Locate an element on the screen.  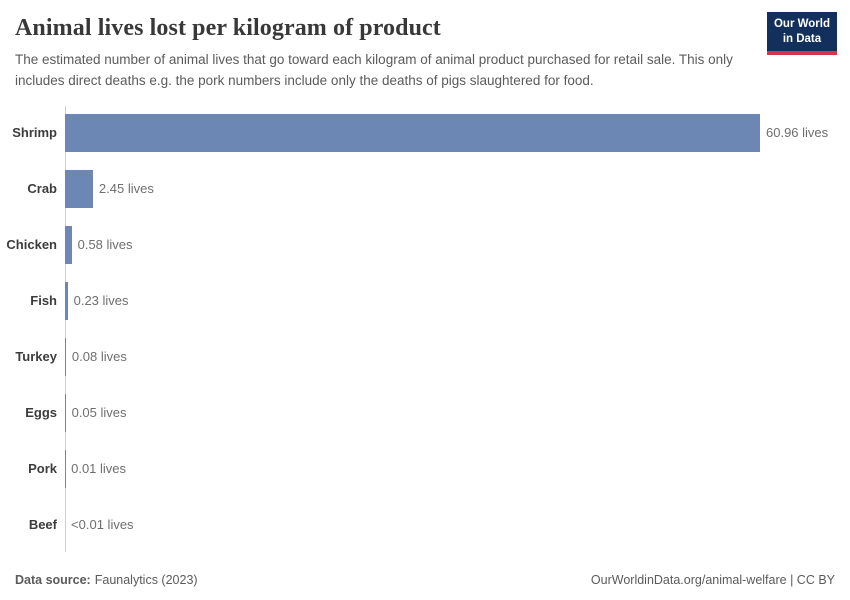
bar-row: Beef <0.01 lives is located at coordinates (425, 525).